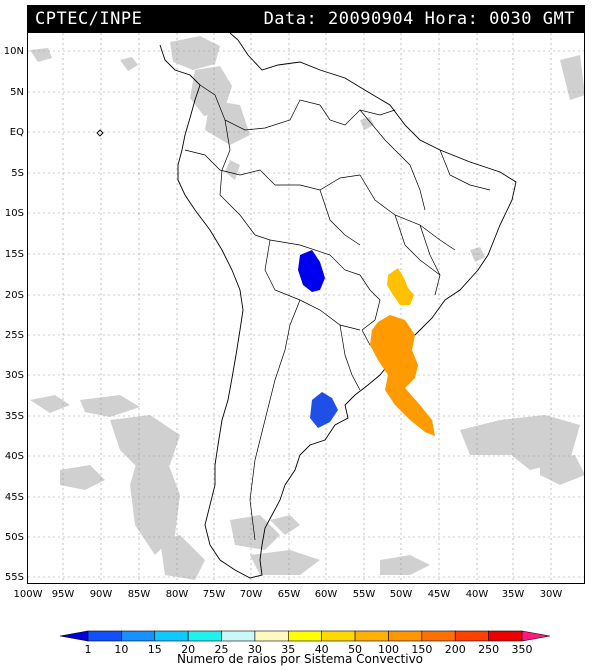  Describe the element at coordinates (222, 649) in the screenshot. I see `colorbar-label: 25` at that location.